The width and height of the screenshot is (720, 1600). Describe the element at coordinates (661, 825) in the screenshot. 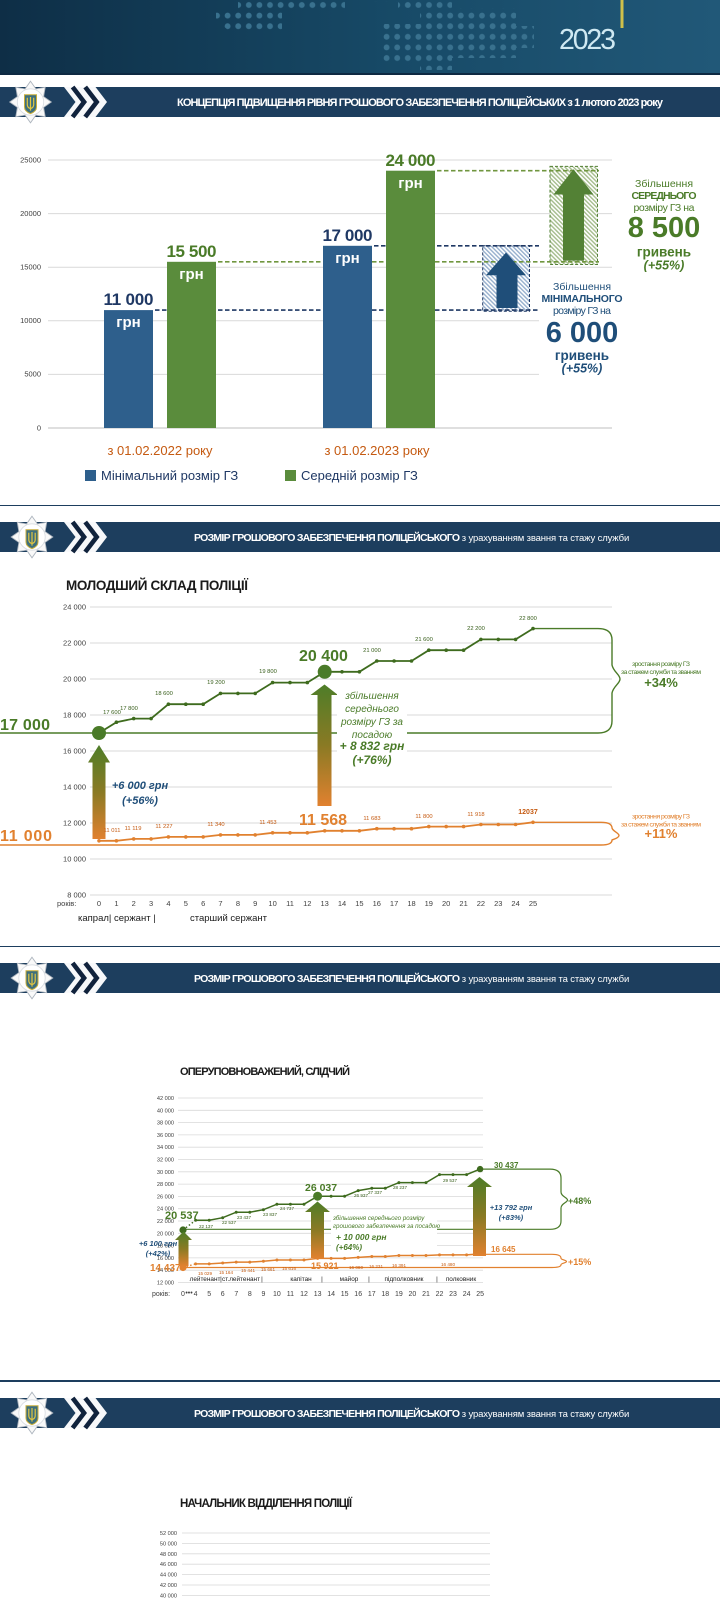

I see `svg-text: за стажем служби та званням` at that location.